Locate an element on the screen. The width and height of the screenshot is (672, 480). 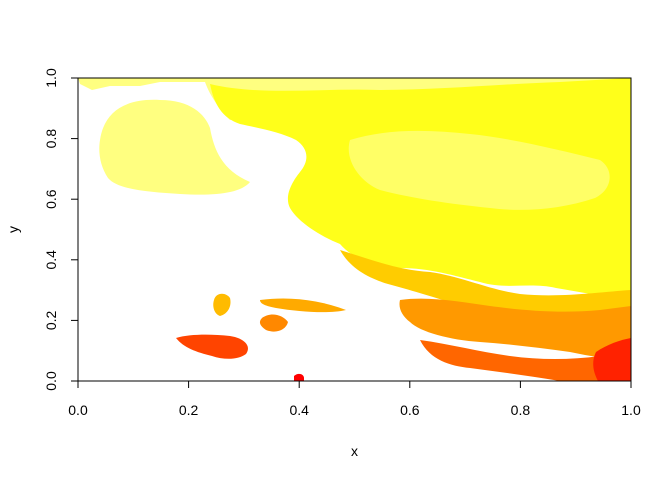
x-tick-label: 0.6 is located at coordinates (410, 410).